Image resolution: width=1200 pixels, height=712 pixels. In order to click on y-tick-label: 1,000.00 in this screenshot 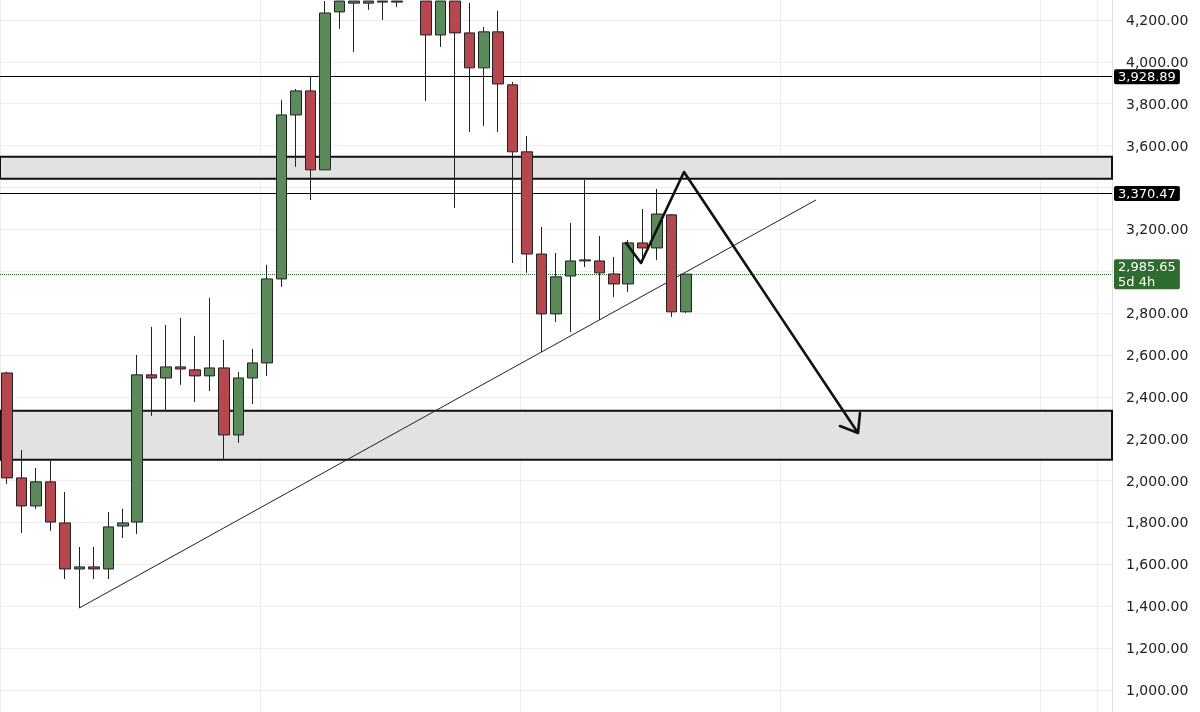, I will do `click(1157, 690)`.